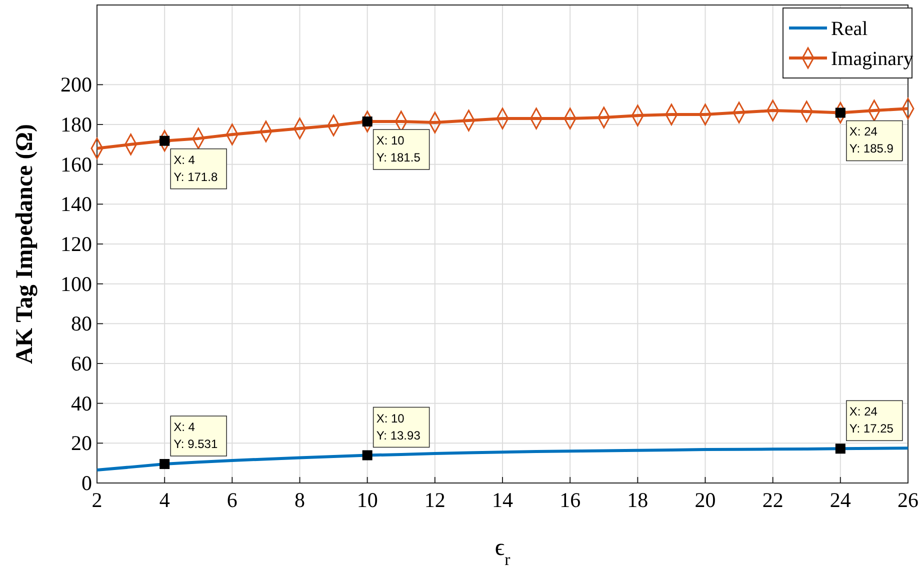 The height and width of the screenshot is (573, 922). What do you see at coordinates (435, 500) in the screenshot?
I see `x-tick-label: 12` at bounding box center [435, 500].